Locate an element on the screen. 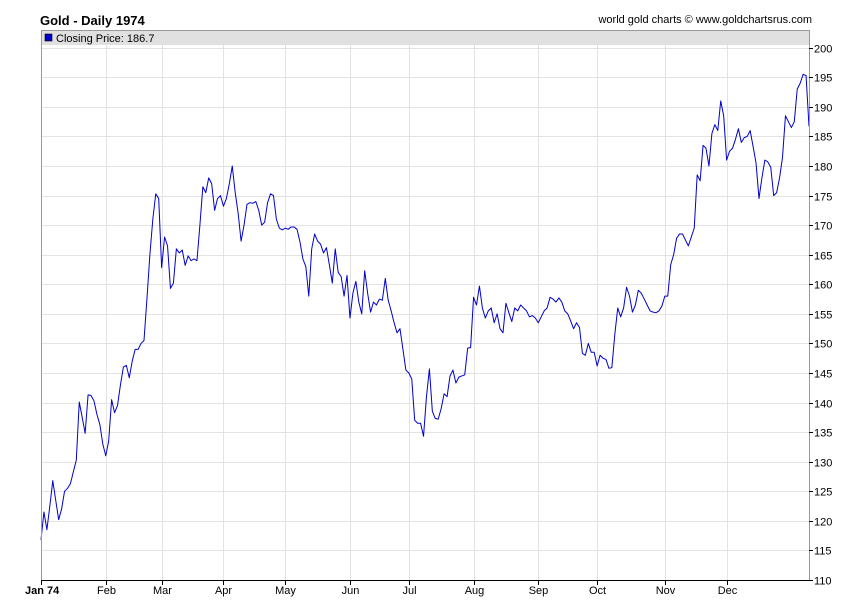  y-tick-label-130: 130 is located at coordinates (823, 464).